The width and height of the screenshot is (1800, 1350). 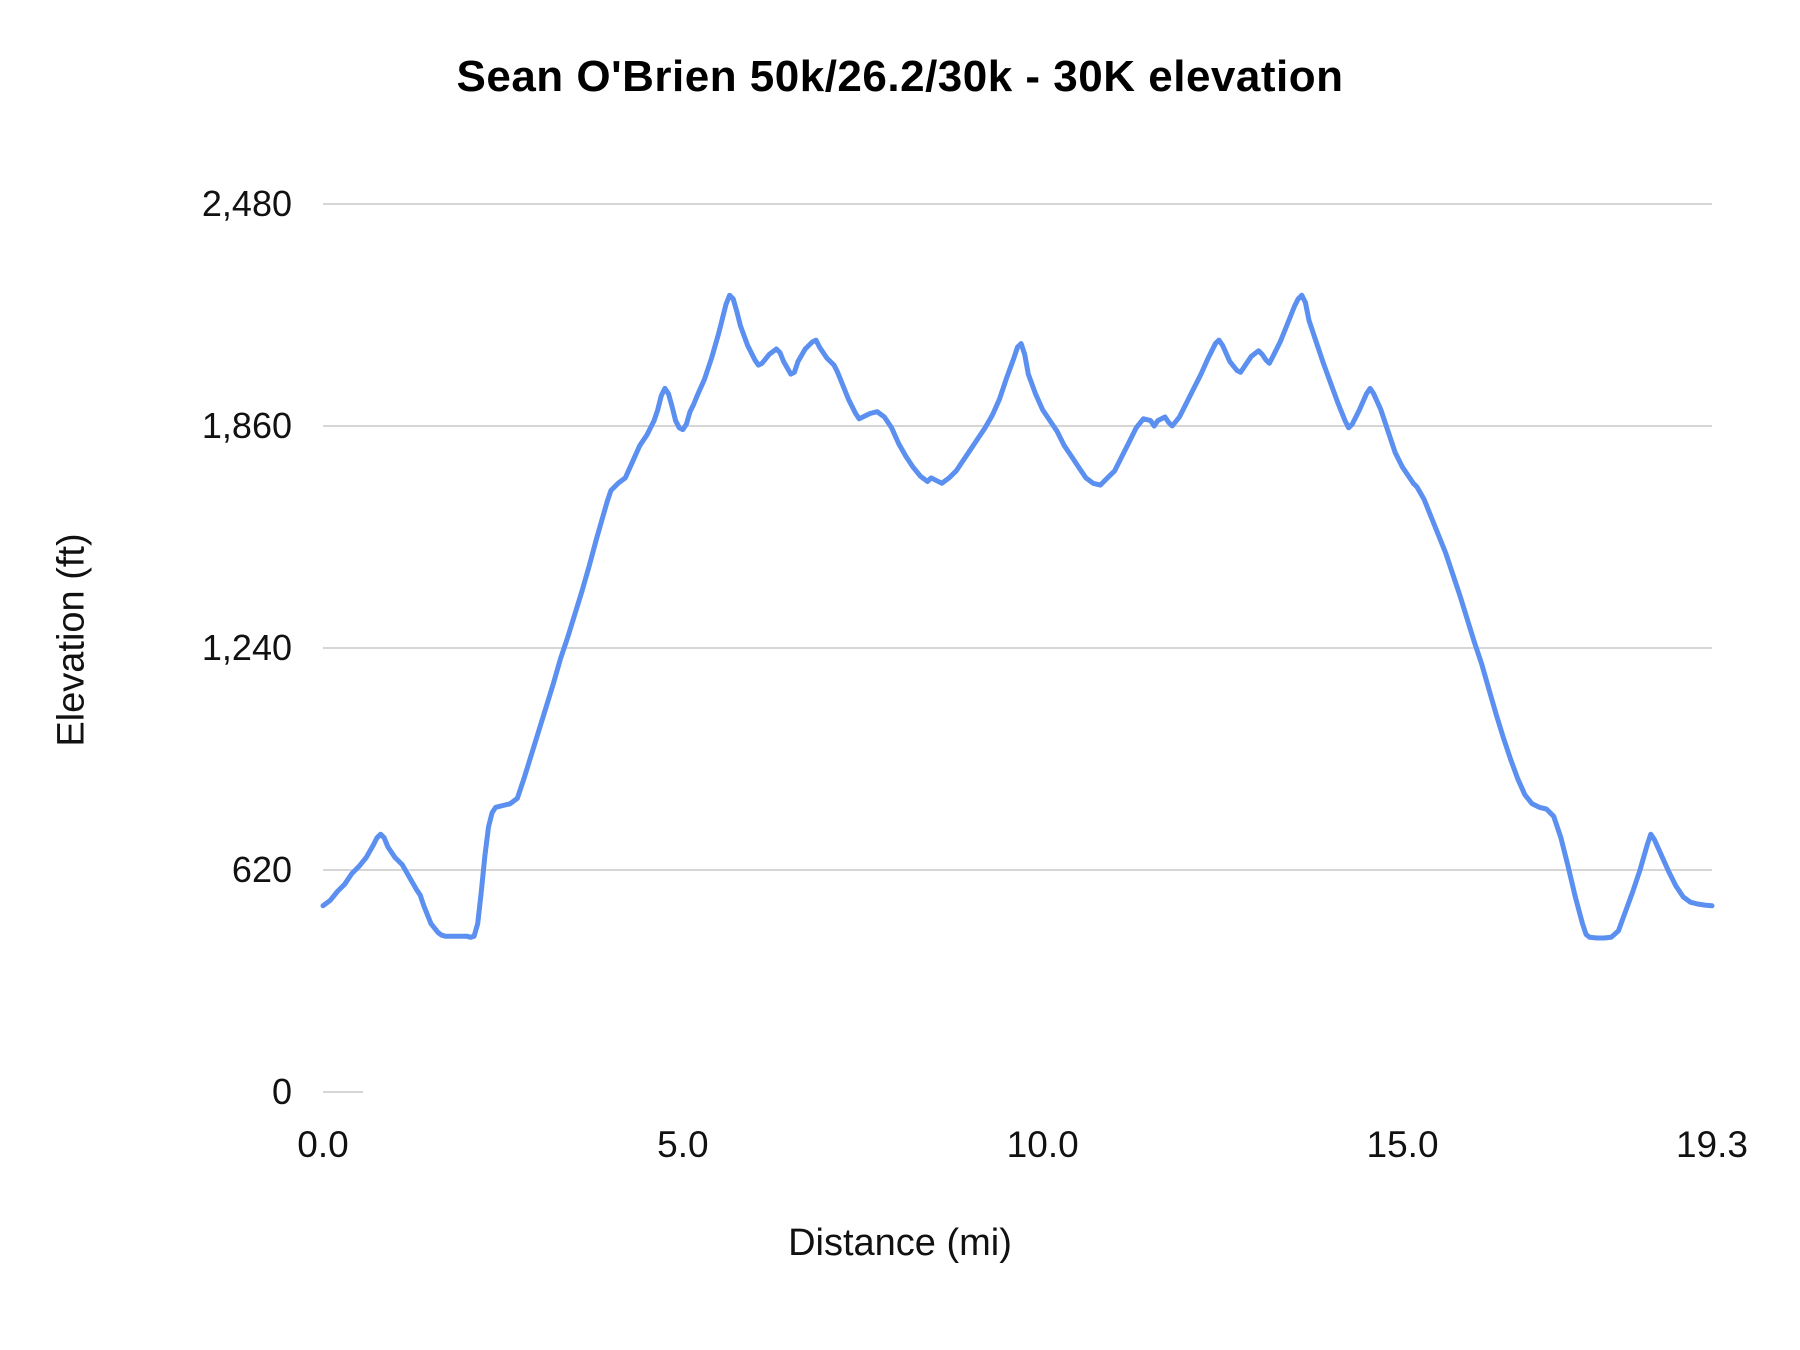 I want to click on x-tick-label: 15.0, so click(x=1402, y=1144).